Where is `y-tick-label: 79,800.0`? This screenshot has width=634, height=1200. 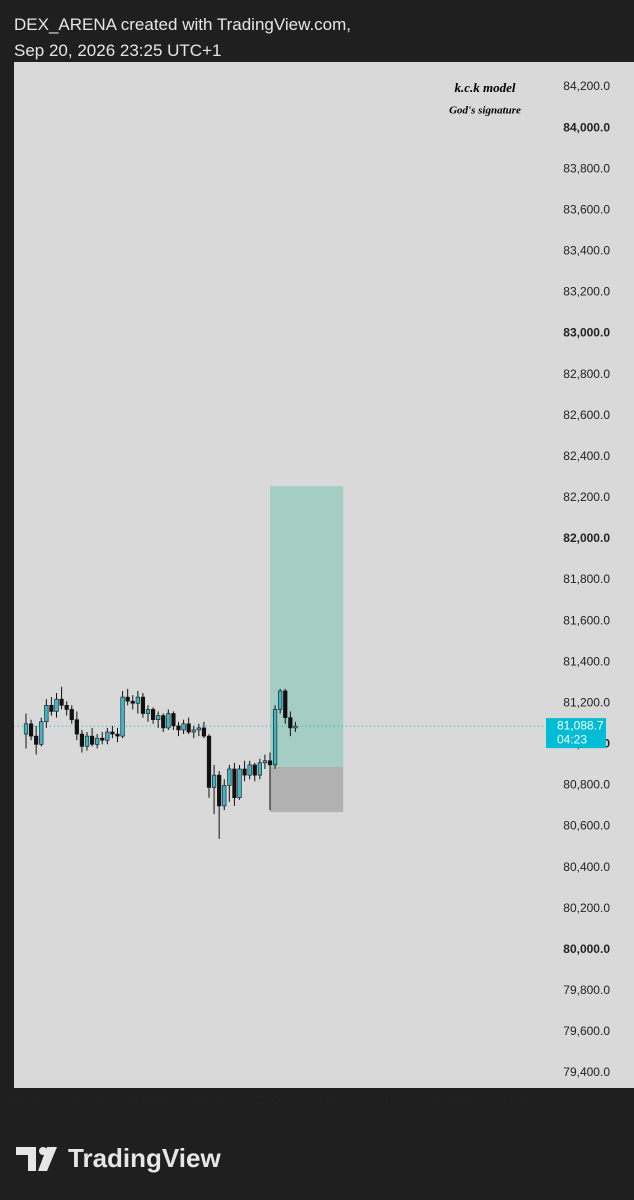 y-tick-label: 79,800.0 is located at coordinates (586, 990).